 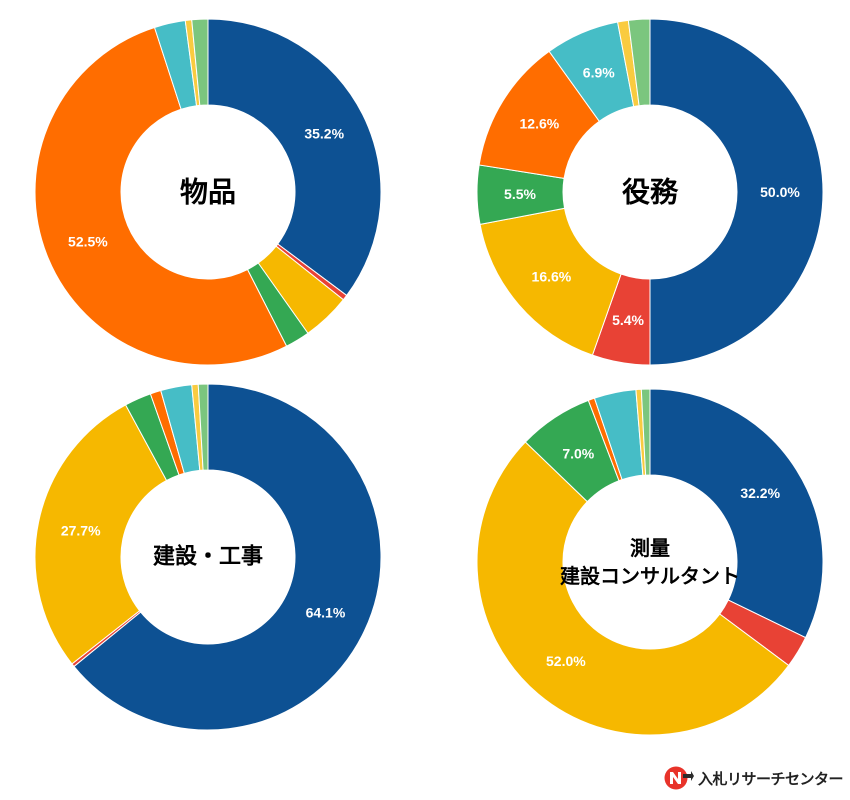 I want to click on donut-center-title: 役務, so click(x=650, y=192).